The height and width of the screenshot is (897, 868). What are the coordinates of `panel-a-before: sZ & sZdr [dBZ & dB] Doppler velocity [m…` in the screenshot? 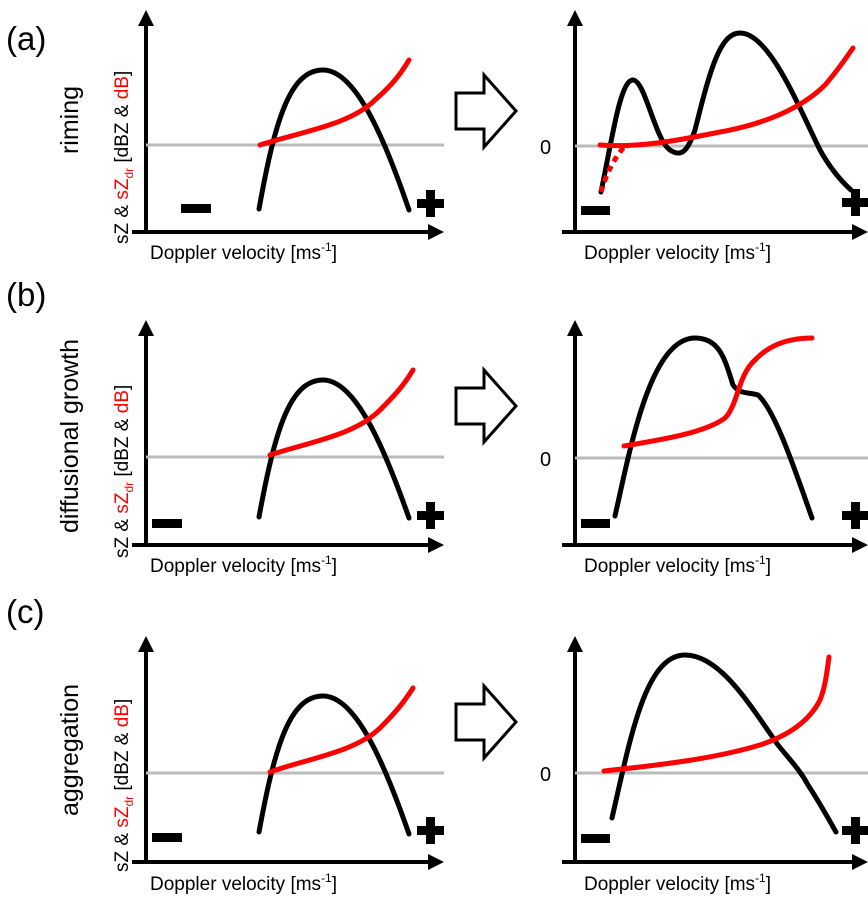 It's located at (278, 137).